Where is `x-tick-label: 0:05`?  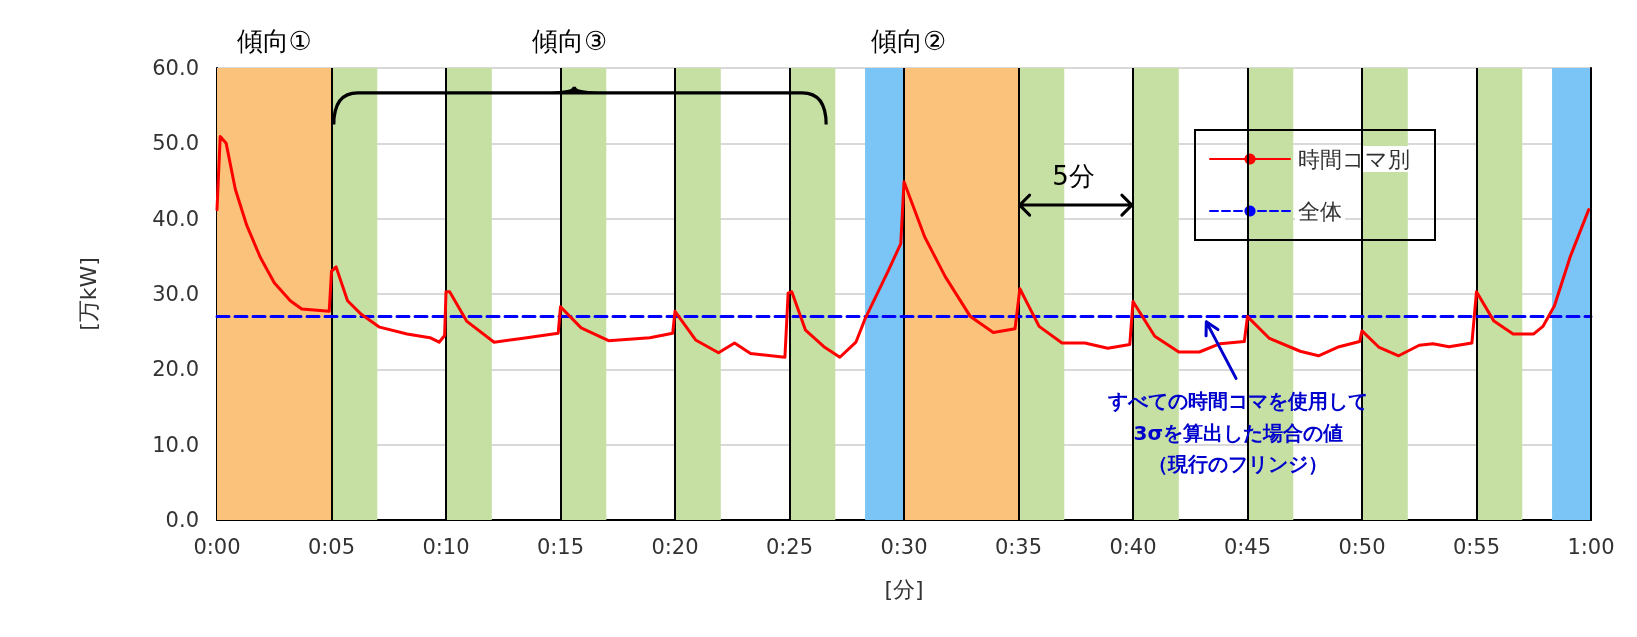 x-tick-label: 0:05 is located at coordinates (331, 546).